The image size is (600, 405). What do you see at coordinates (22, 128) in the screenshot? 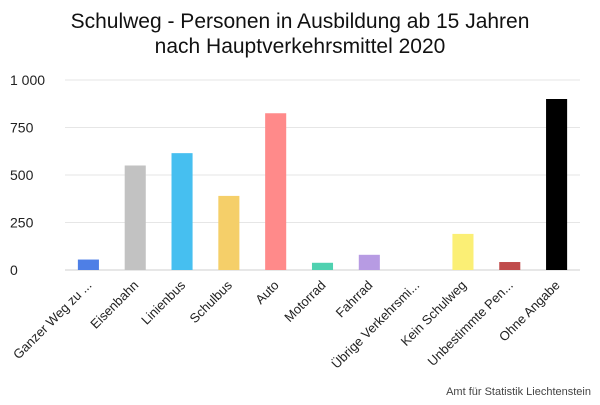
I see `y-tick-label: 750` at bounding box center [22, 128].